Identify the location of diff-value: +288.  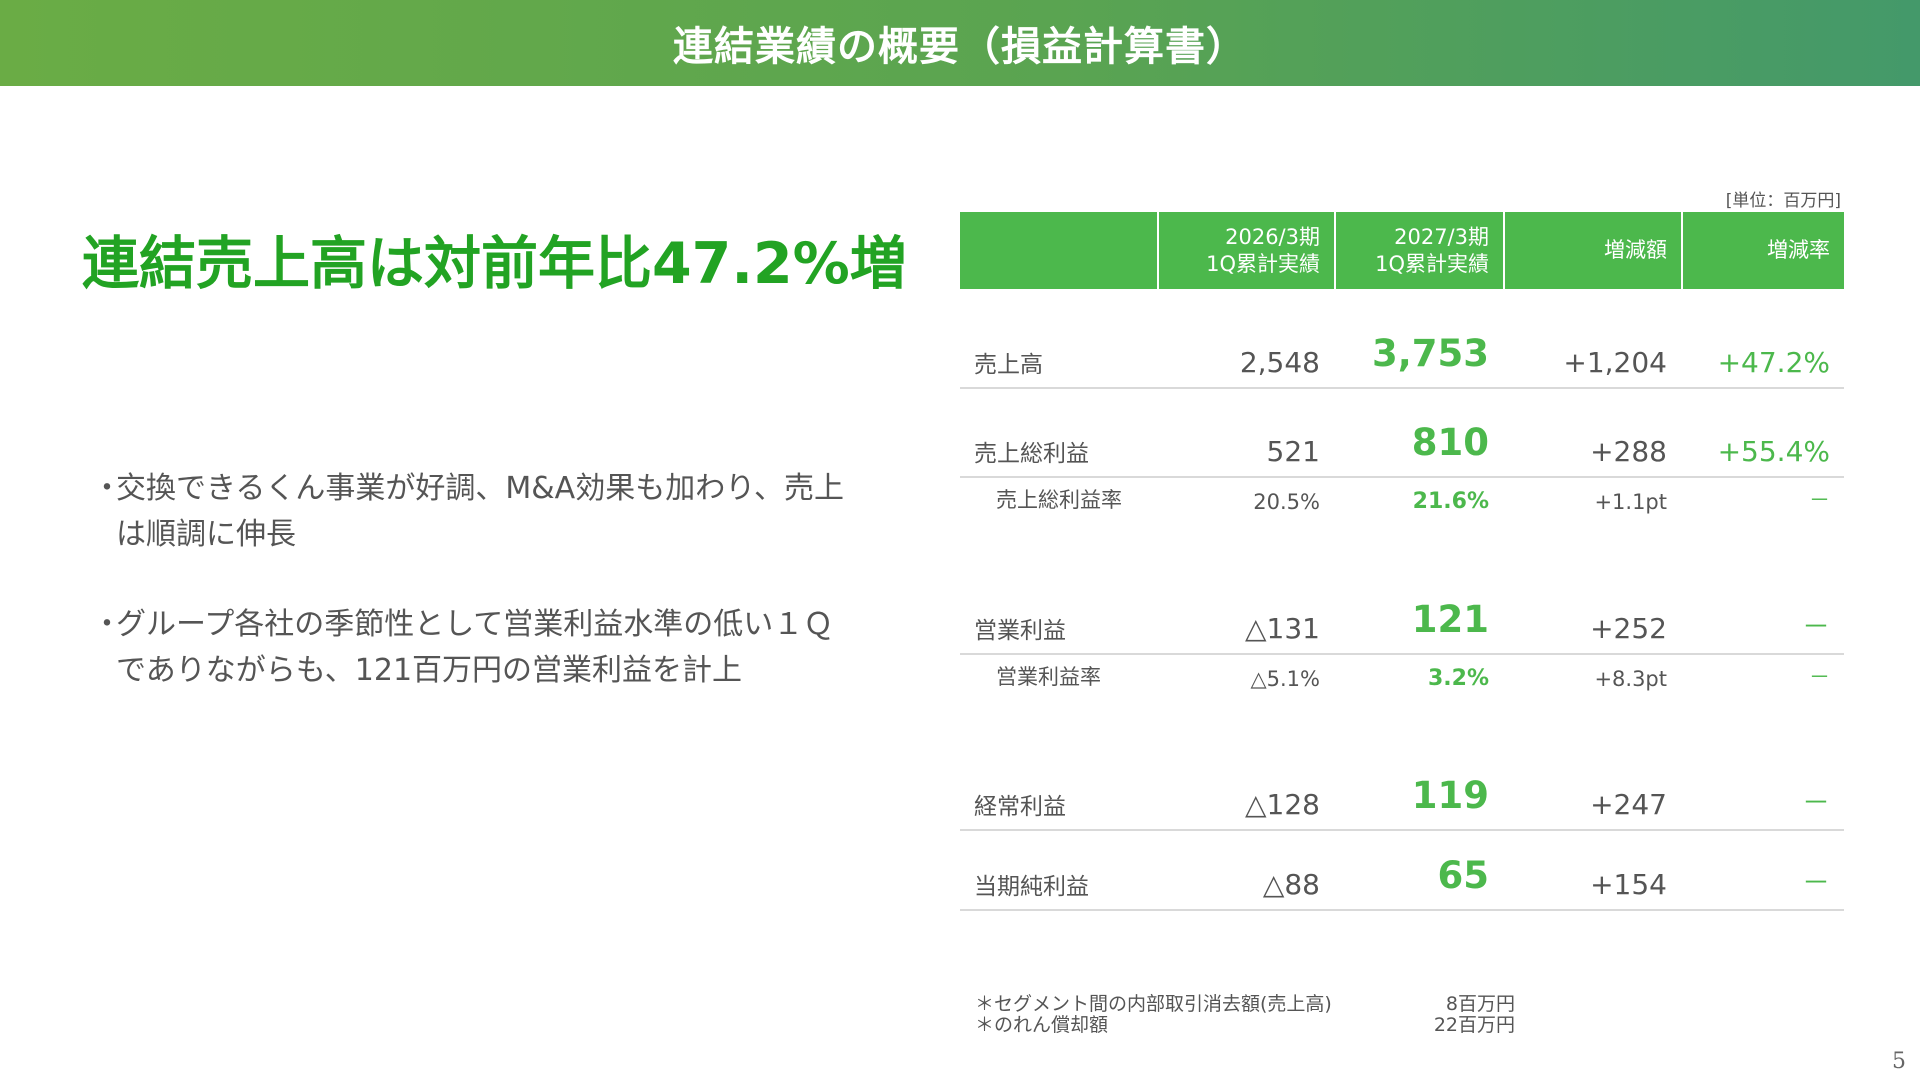
(1628, 451).